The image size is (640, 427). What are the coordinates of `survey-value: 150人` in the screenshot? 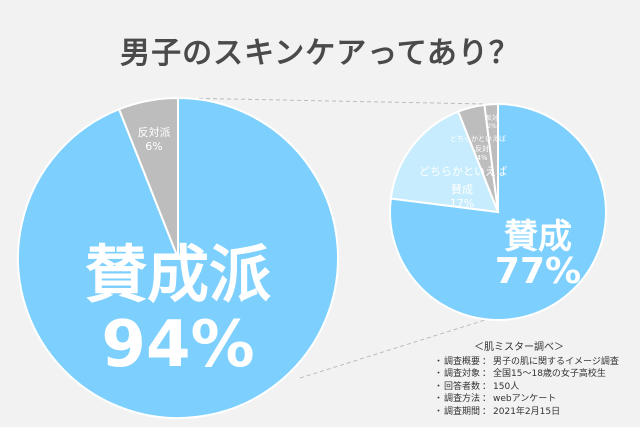 It's located at (506, 386).